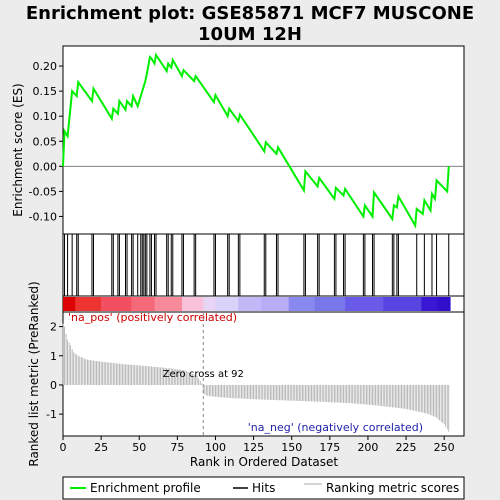 This screenshot has width=500, height=500. Describe the element at coordinates (367, 447) in the screenshot. I see `x-tick-label: 200` at that location.